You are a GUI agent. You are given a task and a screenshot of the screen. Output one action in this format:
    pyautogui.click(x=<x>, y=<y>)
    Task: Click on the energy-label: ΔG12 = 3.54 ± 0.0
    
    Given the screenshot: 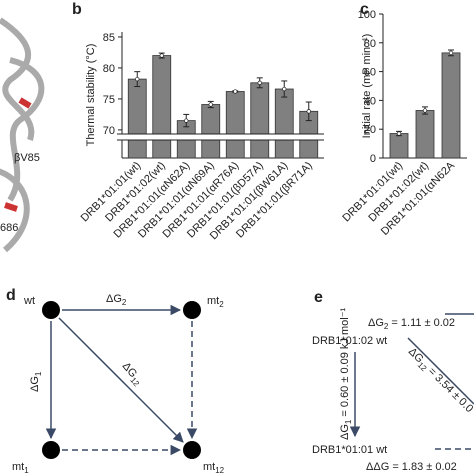 What is the action you would take?
    pyautogui.click(x=439, y=381)
    